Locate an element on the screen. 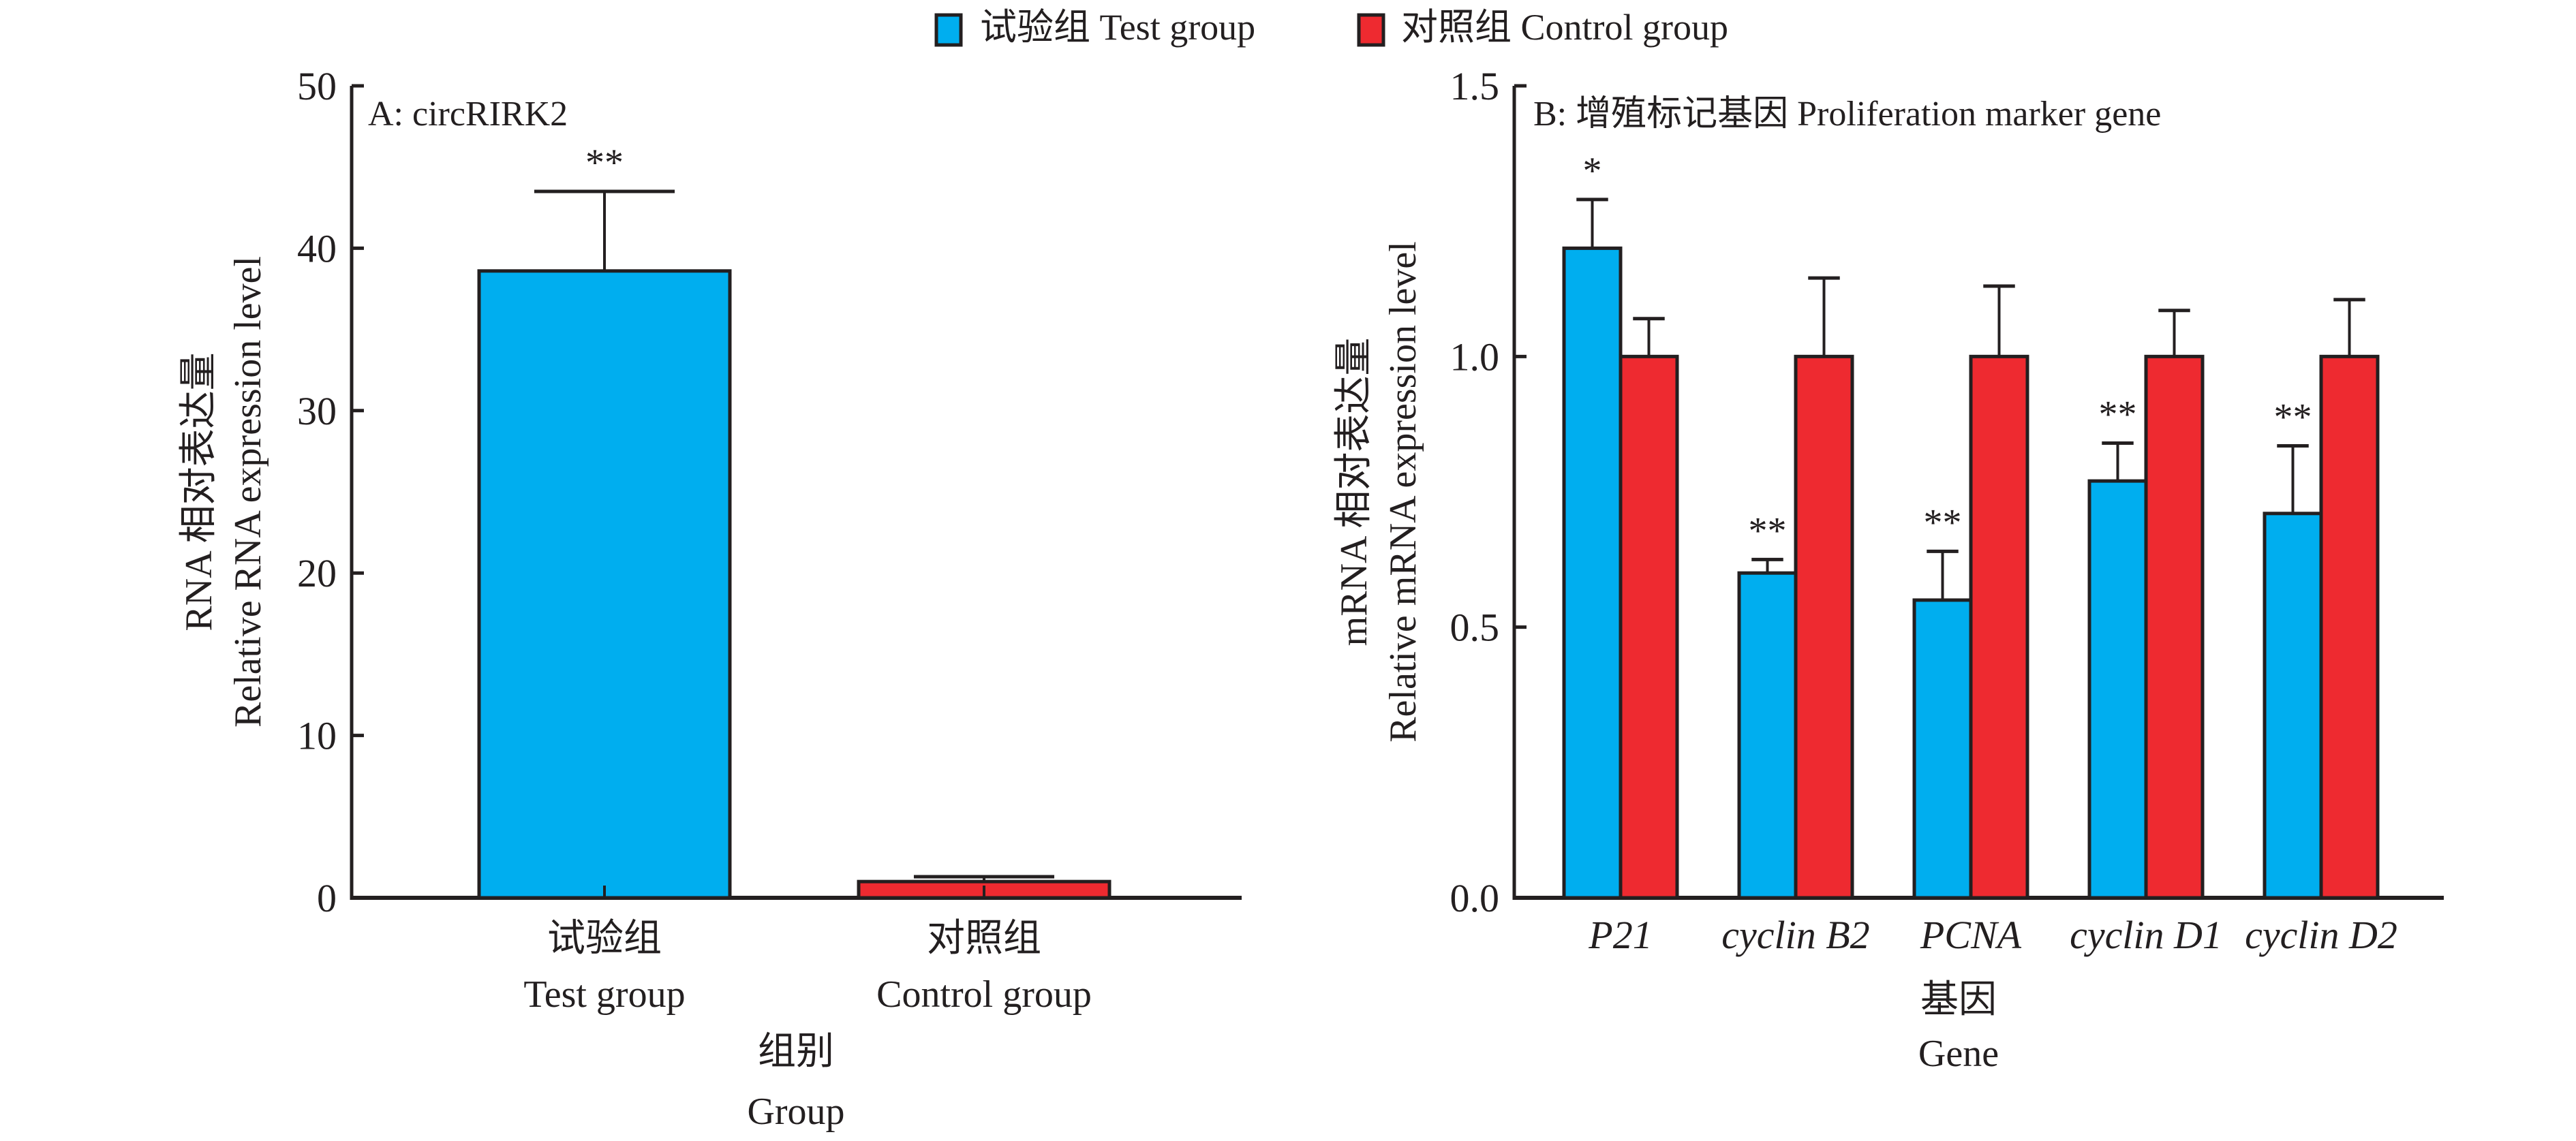  legend-label-control: 对照组 Control group is located at coordinates (1564, 28).